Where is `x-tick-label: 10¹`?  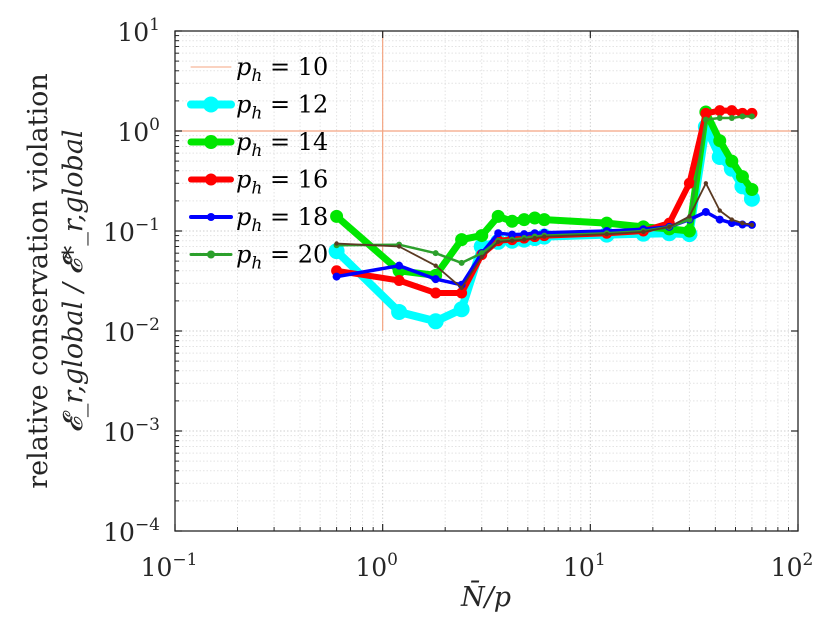
x-tick-label: 10¹ is located at coordinates (584, 566).